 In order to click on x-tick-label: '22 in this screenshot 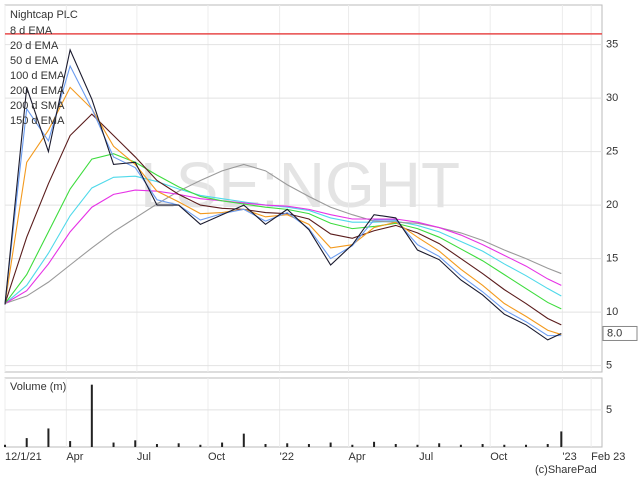, I will do `click(287, 457)`.